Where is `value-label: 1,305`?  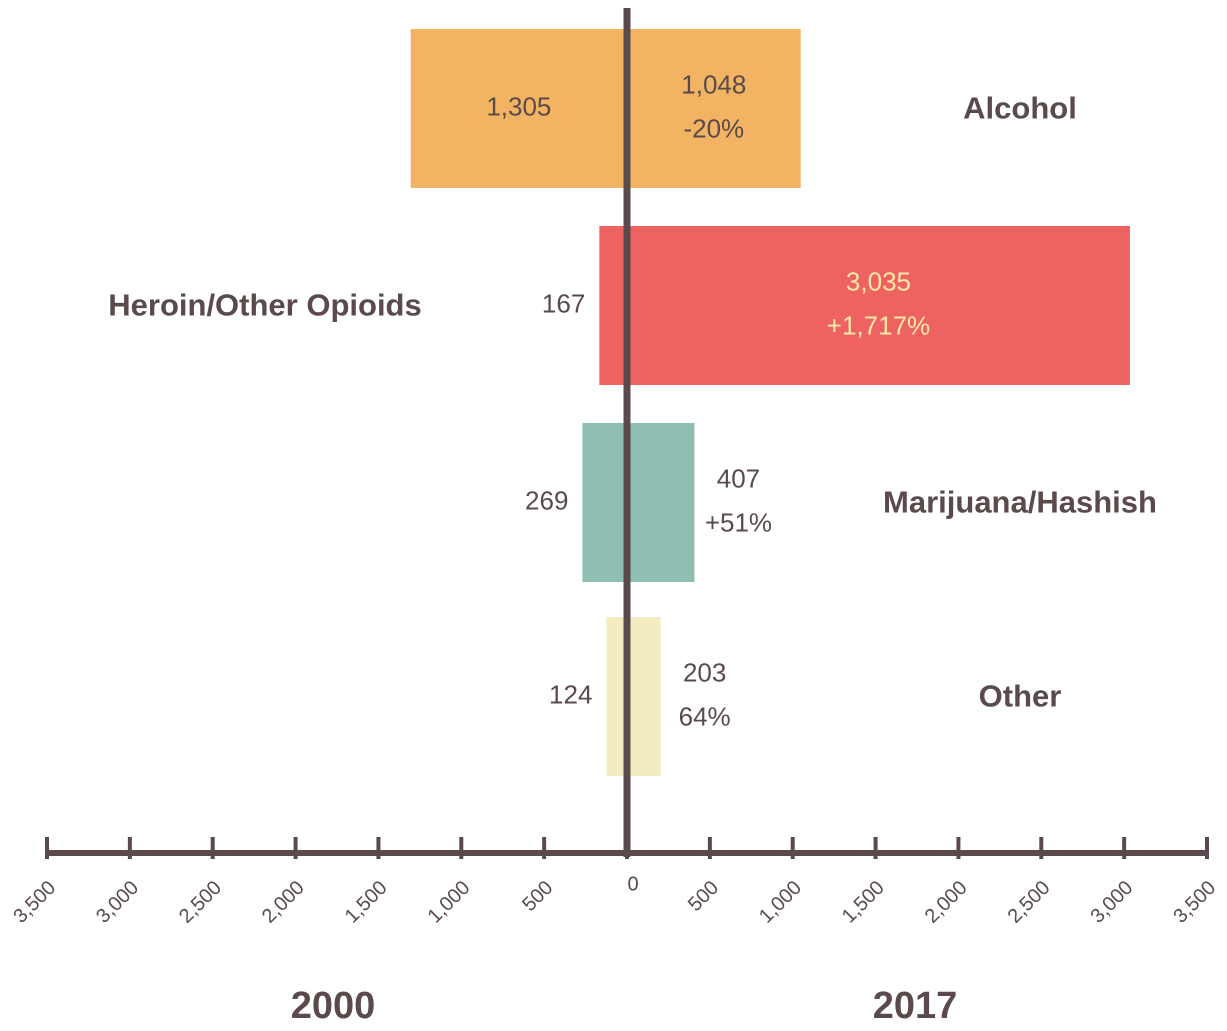 value-label: 1,305 is located at coordinates (518, 106).